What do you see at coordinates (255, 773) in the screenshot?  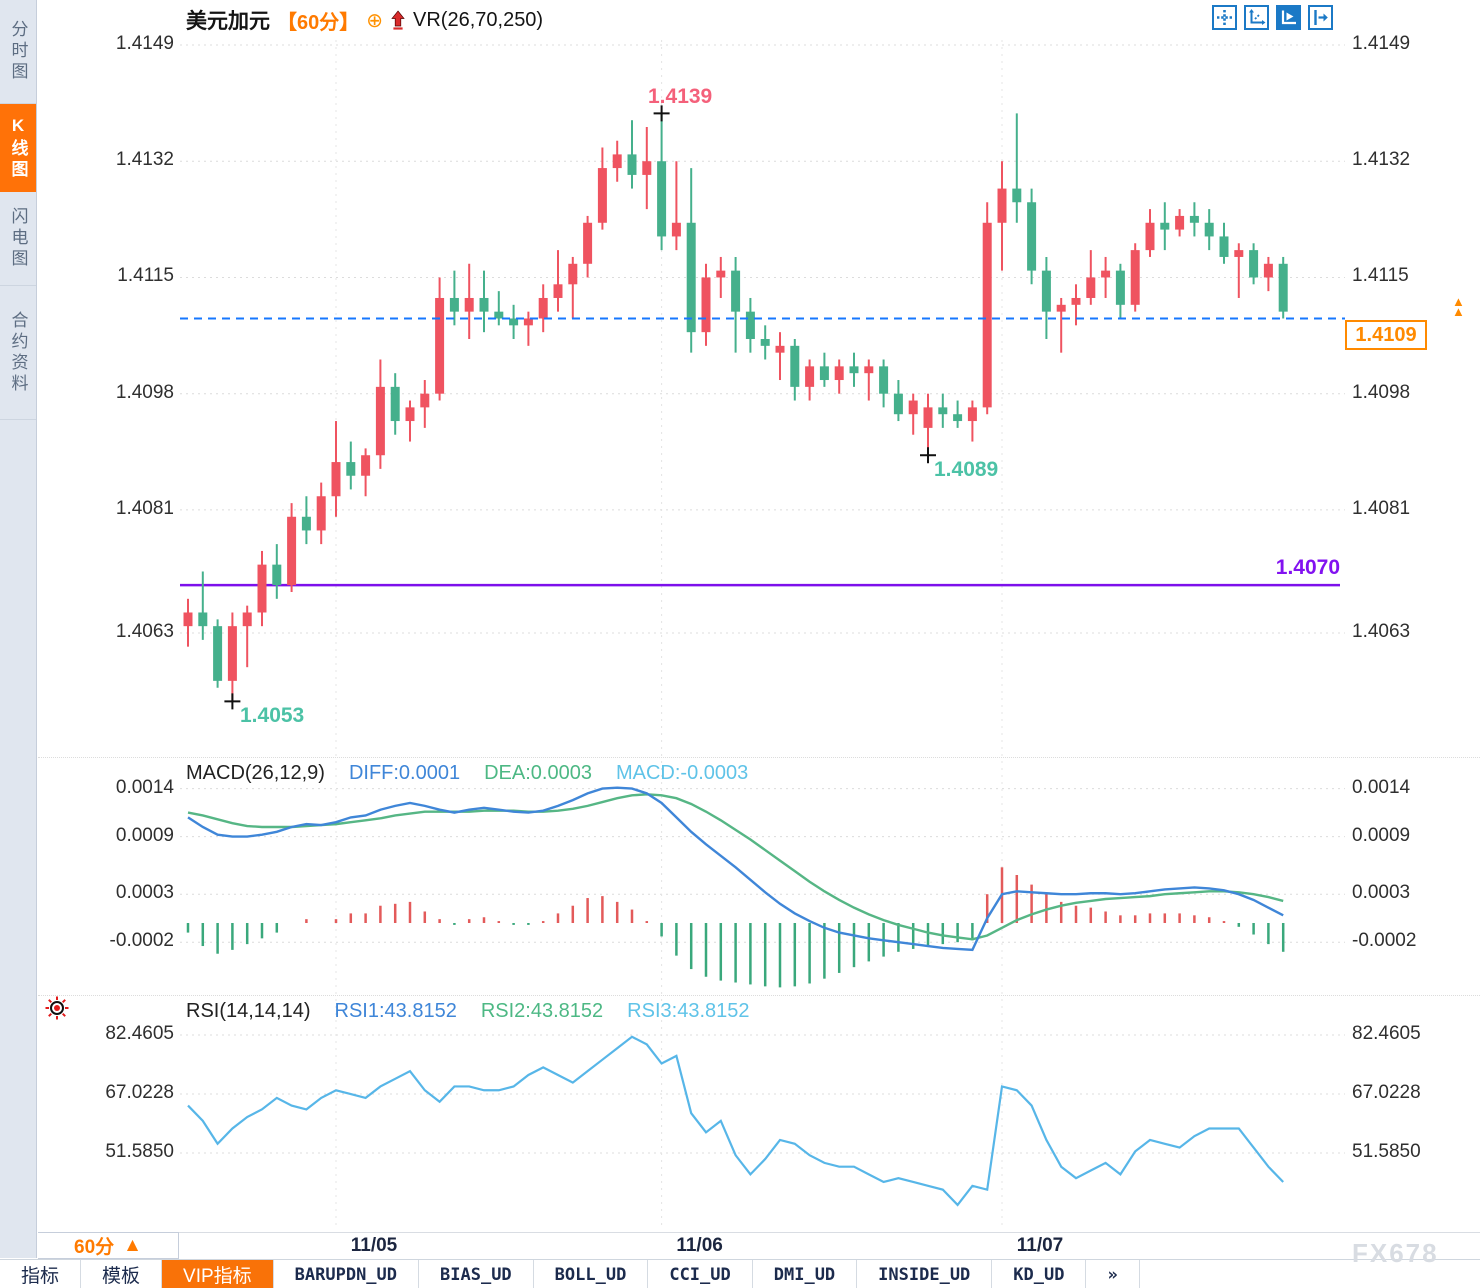 I see `macd-title: MACD(26,12,9)` at bounding box center [255, 773].